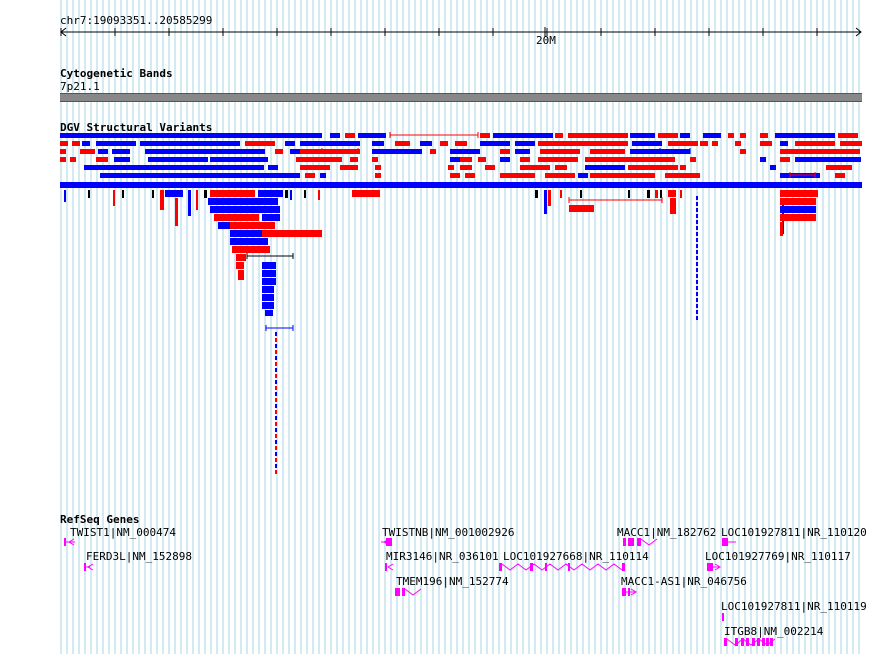  What do you see at coordinates (452, 581) in the screenshot?
I see `gene-label-tmem196: TMEM196|NM_152774` at bounding box center [452, 581].